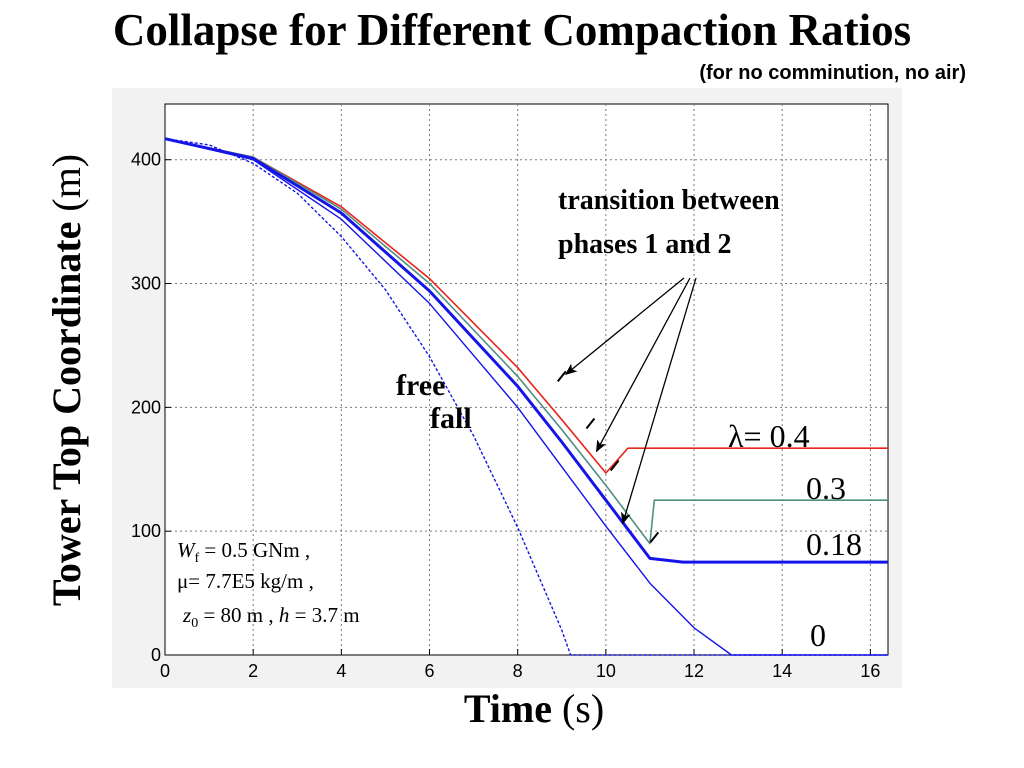 The width and height of the screenshot is (1024, 768). What do you see at coordinates (769, 436) in the screenshot?
I see `lambda-label-0.4: λ= 0.4` at bounding box center [769, 436].